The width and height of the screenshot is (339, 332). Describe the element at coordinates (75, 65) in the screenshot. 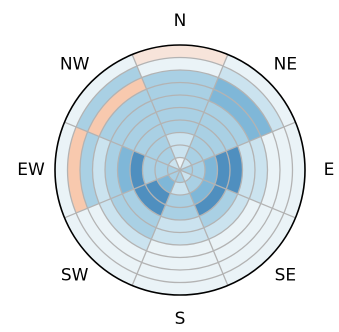

I see `direction-label-nw: NW` at that location.